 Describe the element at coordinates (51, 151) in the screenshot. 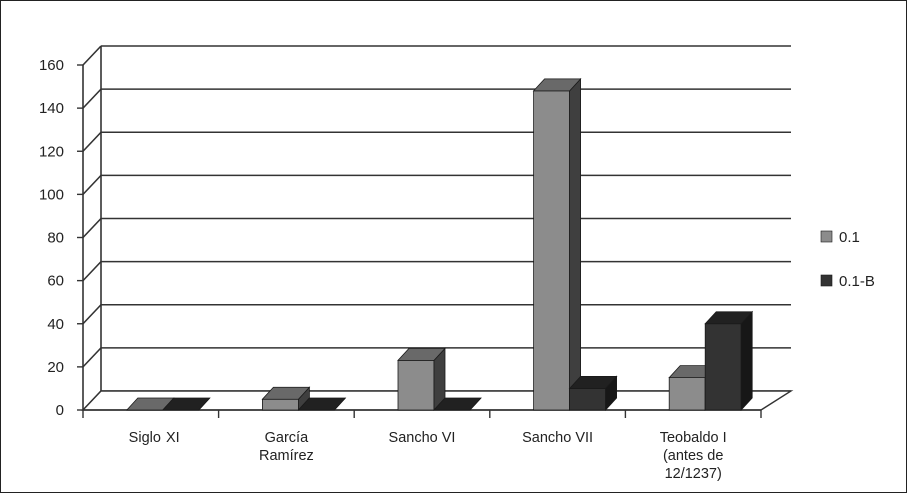

I see `y-tick-label: 120` at that location.